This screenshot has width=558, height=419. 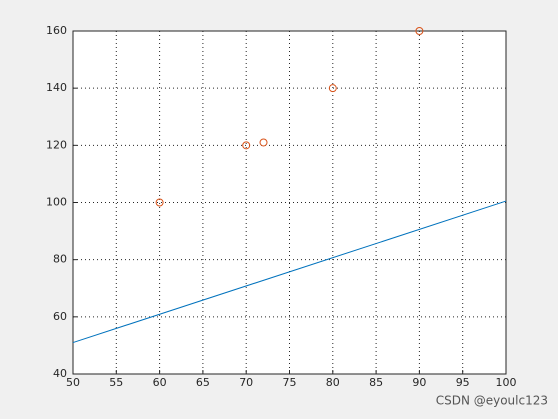 What do you see at coordinates (73, 382) in the screenshot?
I see `x-tick-label: 50` at bounding box center [73, 382].